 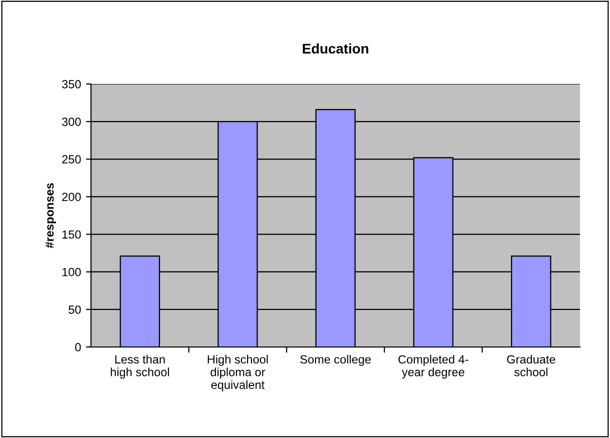 I want to click on y-axis-title: #responses, so click(x=51, y=215).